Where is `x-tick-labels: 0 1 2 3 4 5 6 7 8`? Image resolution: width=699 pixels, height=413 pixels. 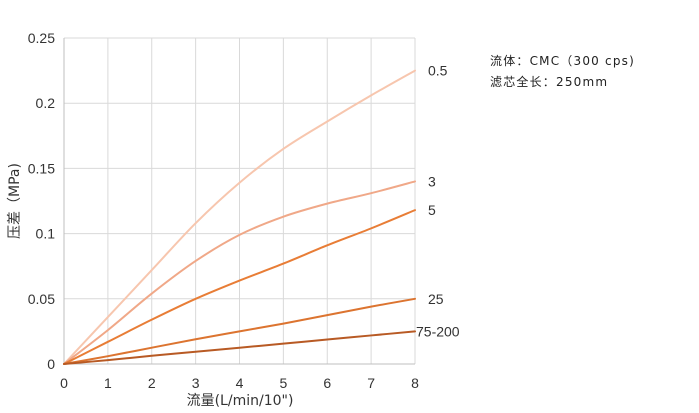
x-tick-labels: 0 1 2 3 4 5 6 7 8 is located at coordinates (239, 383).